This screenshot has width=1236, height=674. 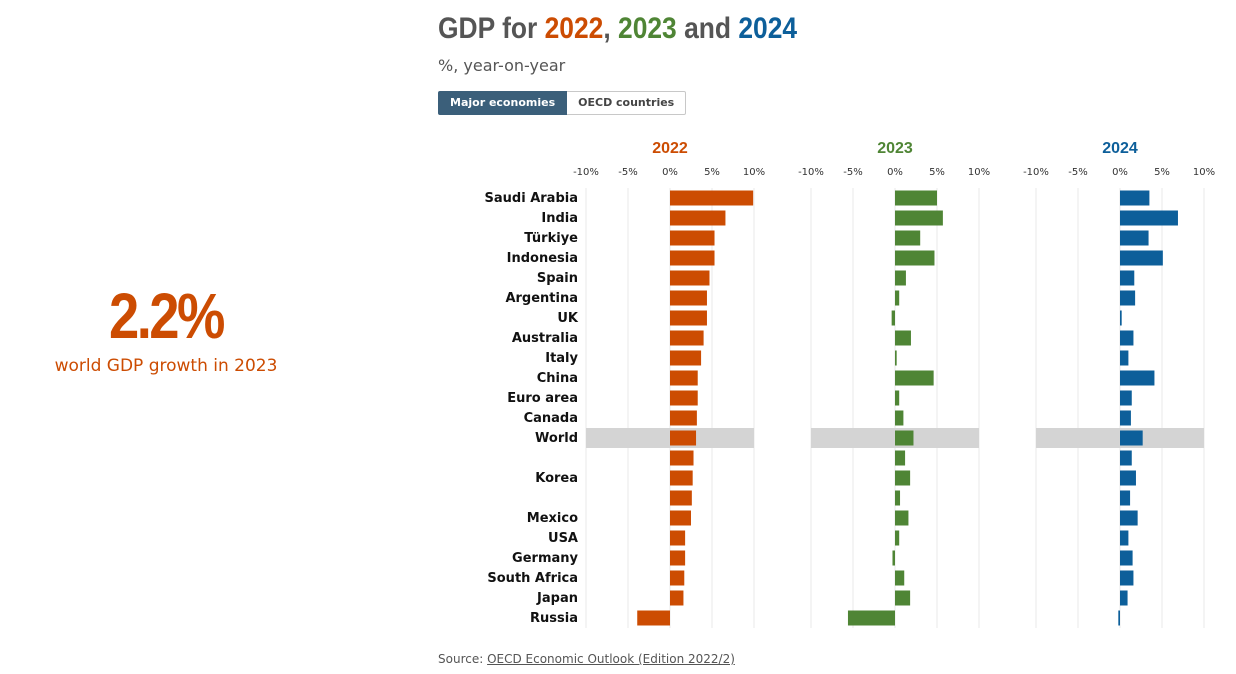 What do you see at coordinates (542, 258) in the screenshot?
I see `category-label: Indonesia` at bounding box center [542, 258].